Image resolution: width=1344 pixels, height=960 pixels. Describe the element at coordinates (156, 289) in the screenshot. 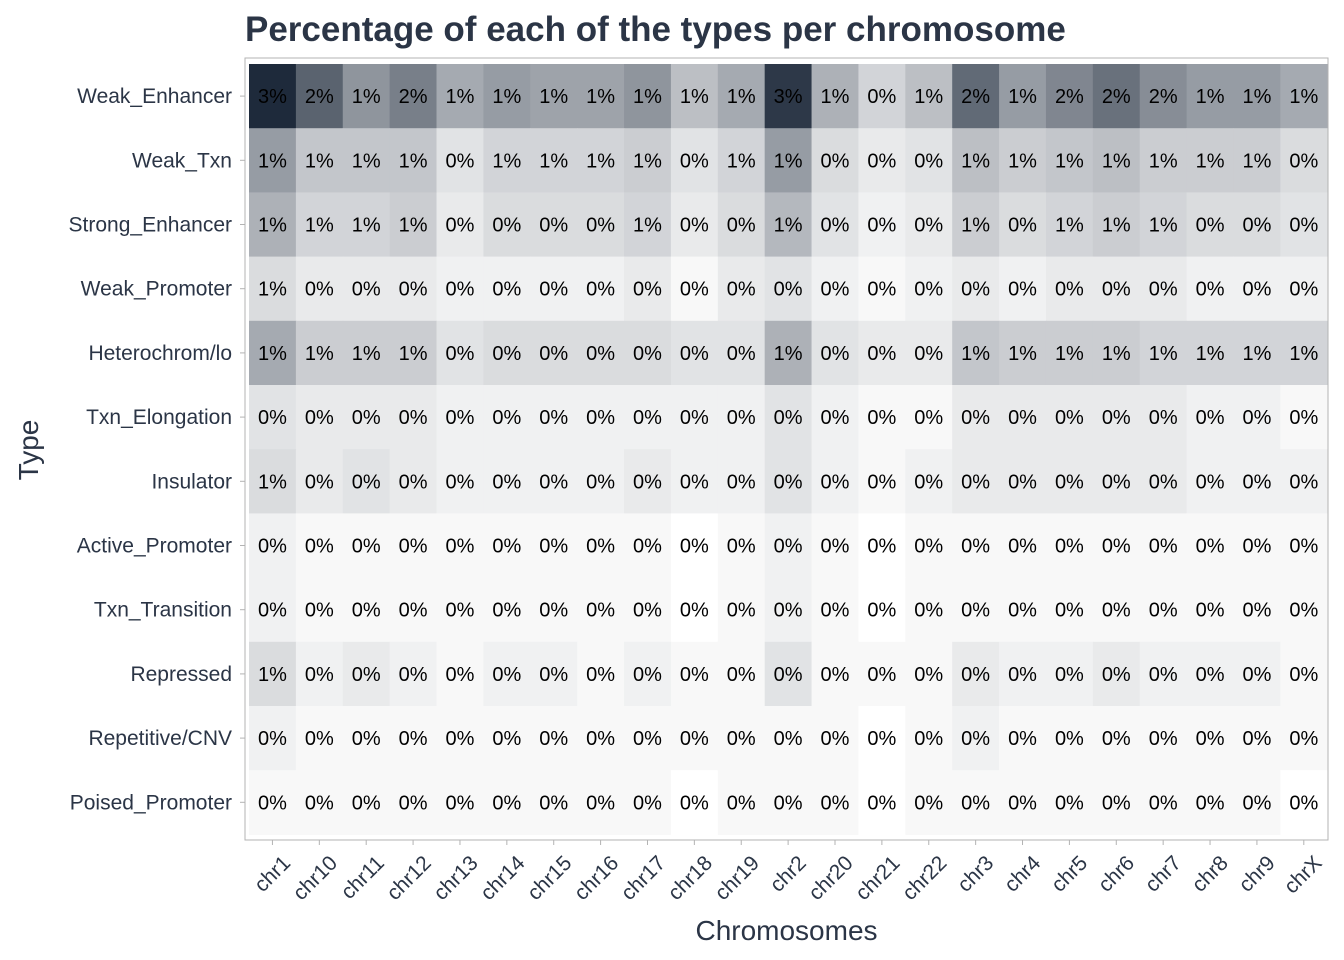

I see `y-tick-label: Weak_Promoter` at that location.